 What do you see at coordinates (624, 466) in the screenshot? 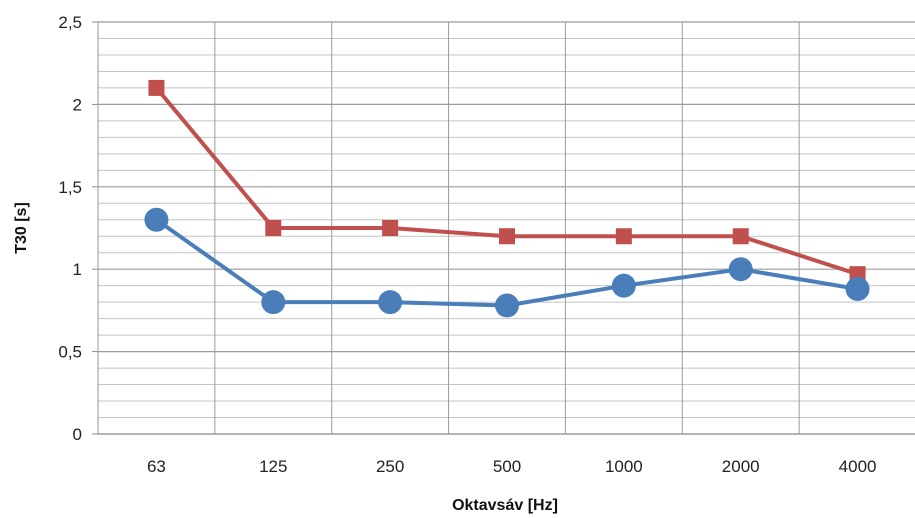
I see `x-tick-label: 1000` at bounding box center [624, 466].